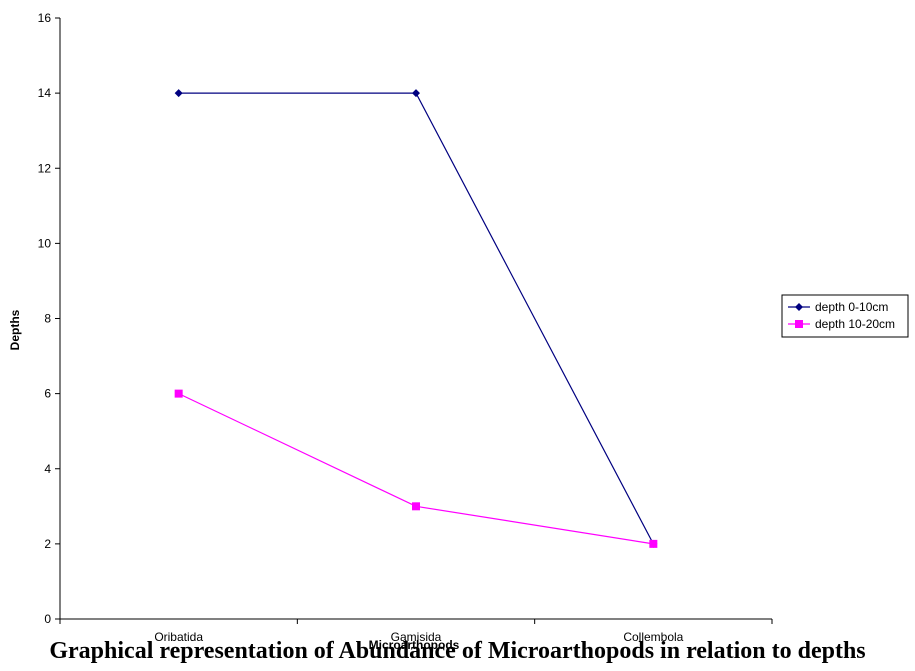  I want to click on legend: depth 0-10cm depth 10-20cm, so click(845, 316).